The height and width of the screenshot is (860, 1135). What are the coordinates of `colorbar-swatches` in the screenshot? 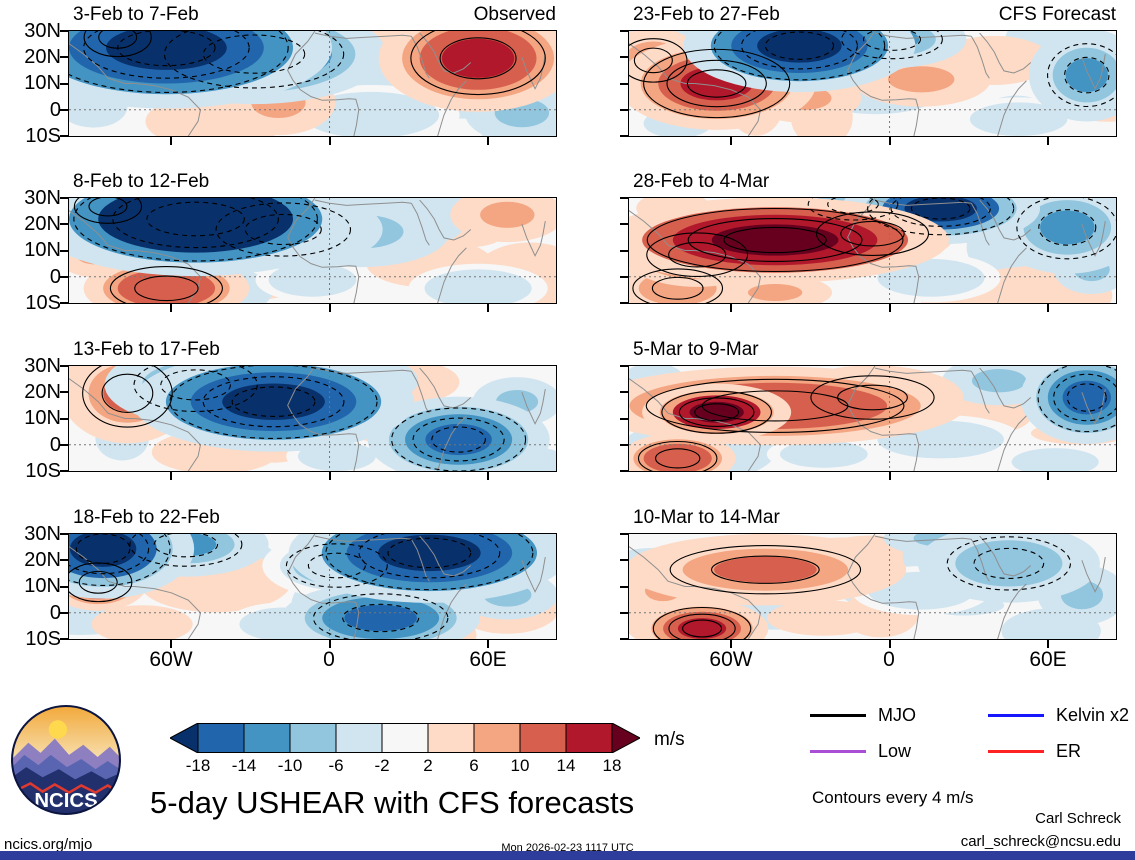 It's located at (405, 738).